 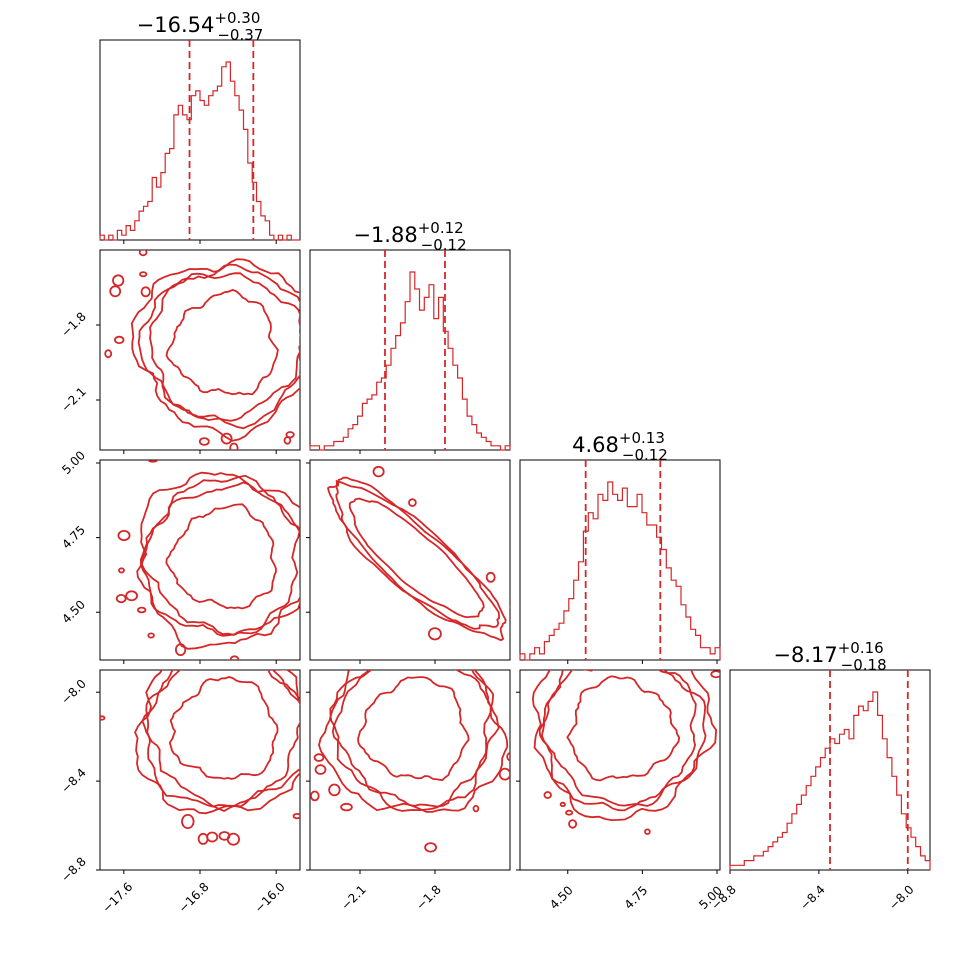 What do you see at coordinates (636, 897) in the screenshot?
I see `x-tick-label: 4.75` at bounding box center [636, 897].